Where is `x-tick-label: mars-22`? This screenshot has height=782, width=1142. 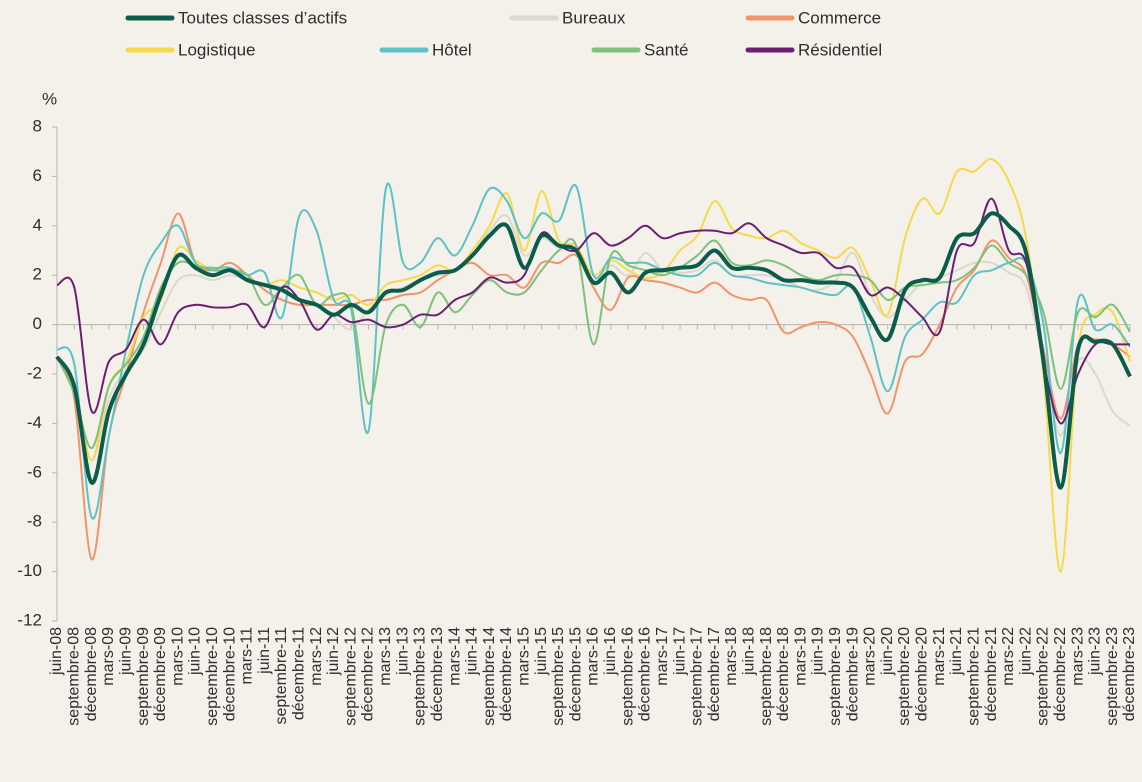
x-tick-label: mars-22 is located at coordinates (1008, 656).